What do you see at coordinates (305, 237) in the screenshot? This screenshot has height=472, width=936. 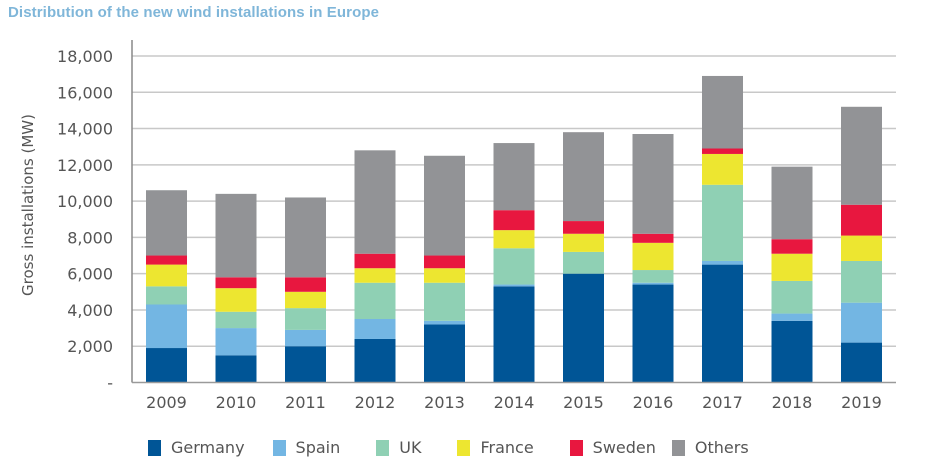 I see `bar-segment-others-2011` at bounding box center [305, 237].